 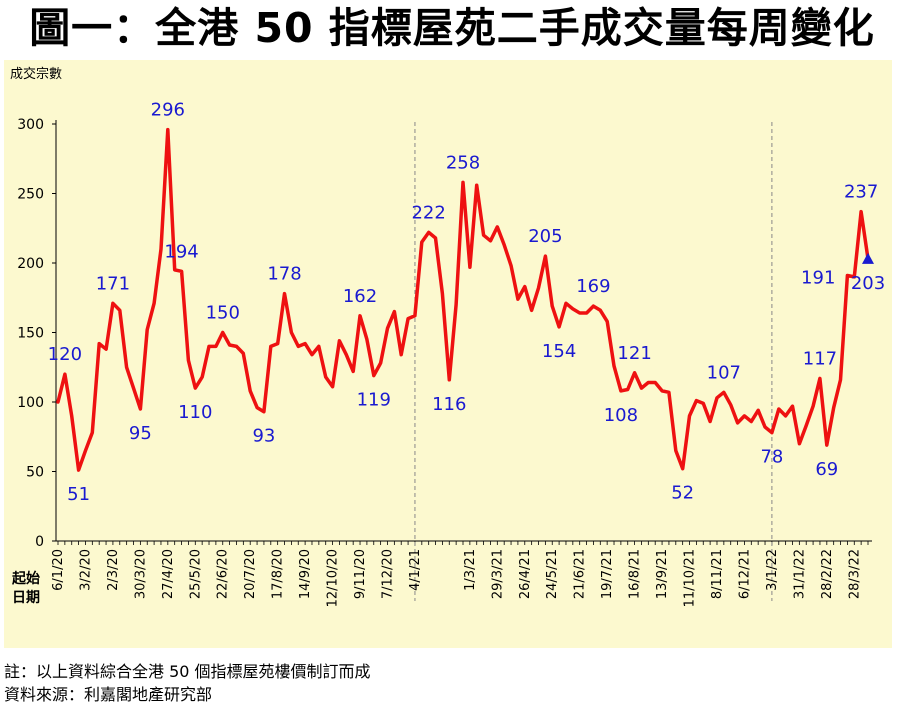 I want to click on x-tick-label: 11/10/21, so click(x=690, y=578).